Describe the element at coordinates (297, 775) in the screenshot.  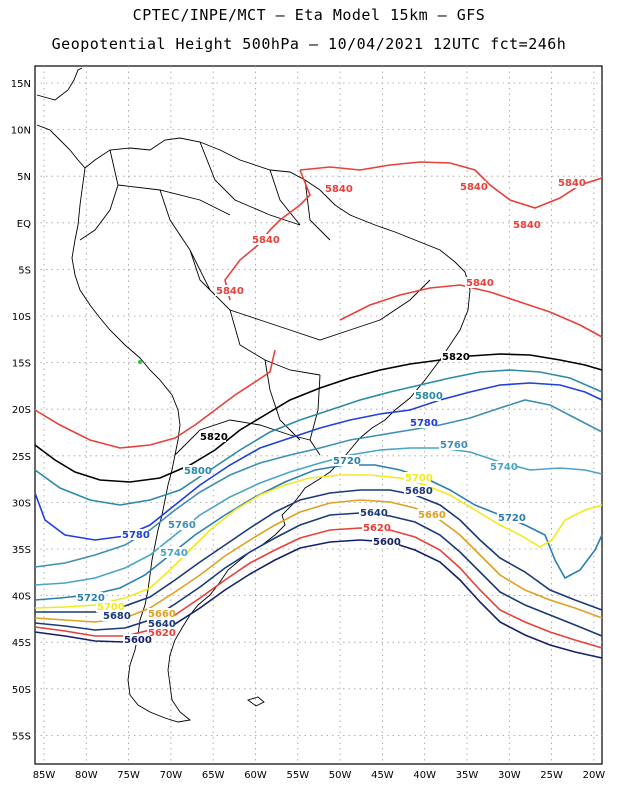
I see `lon-tick-label: 55W` at that location.